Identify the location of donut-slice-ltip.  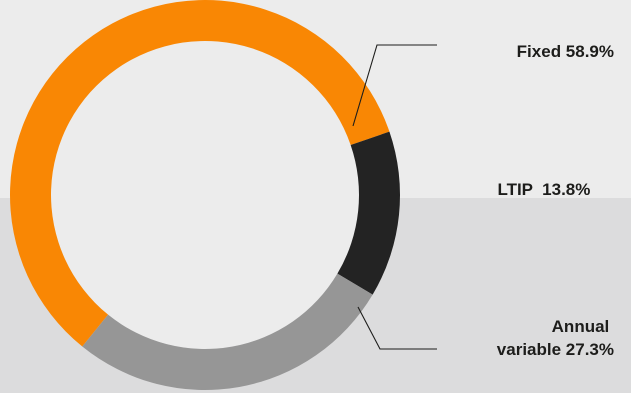
(369, 213).